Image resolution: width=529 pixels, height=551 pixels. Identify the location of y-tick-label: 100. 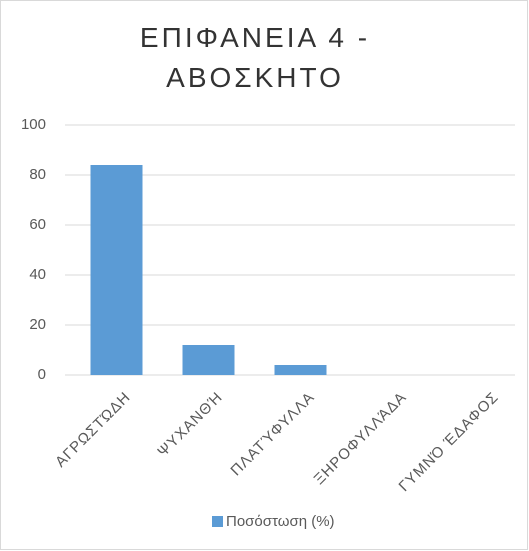
(33, 124).